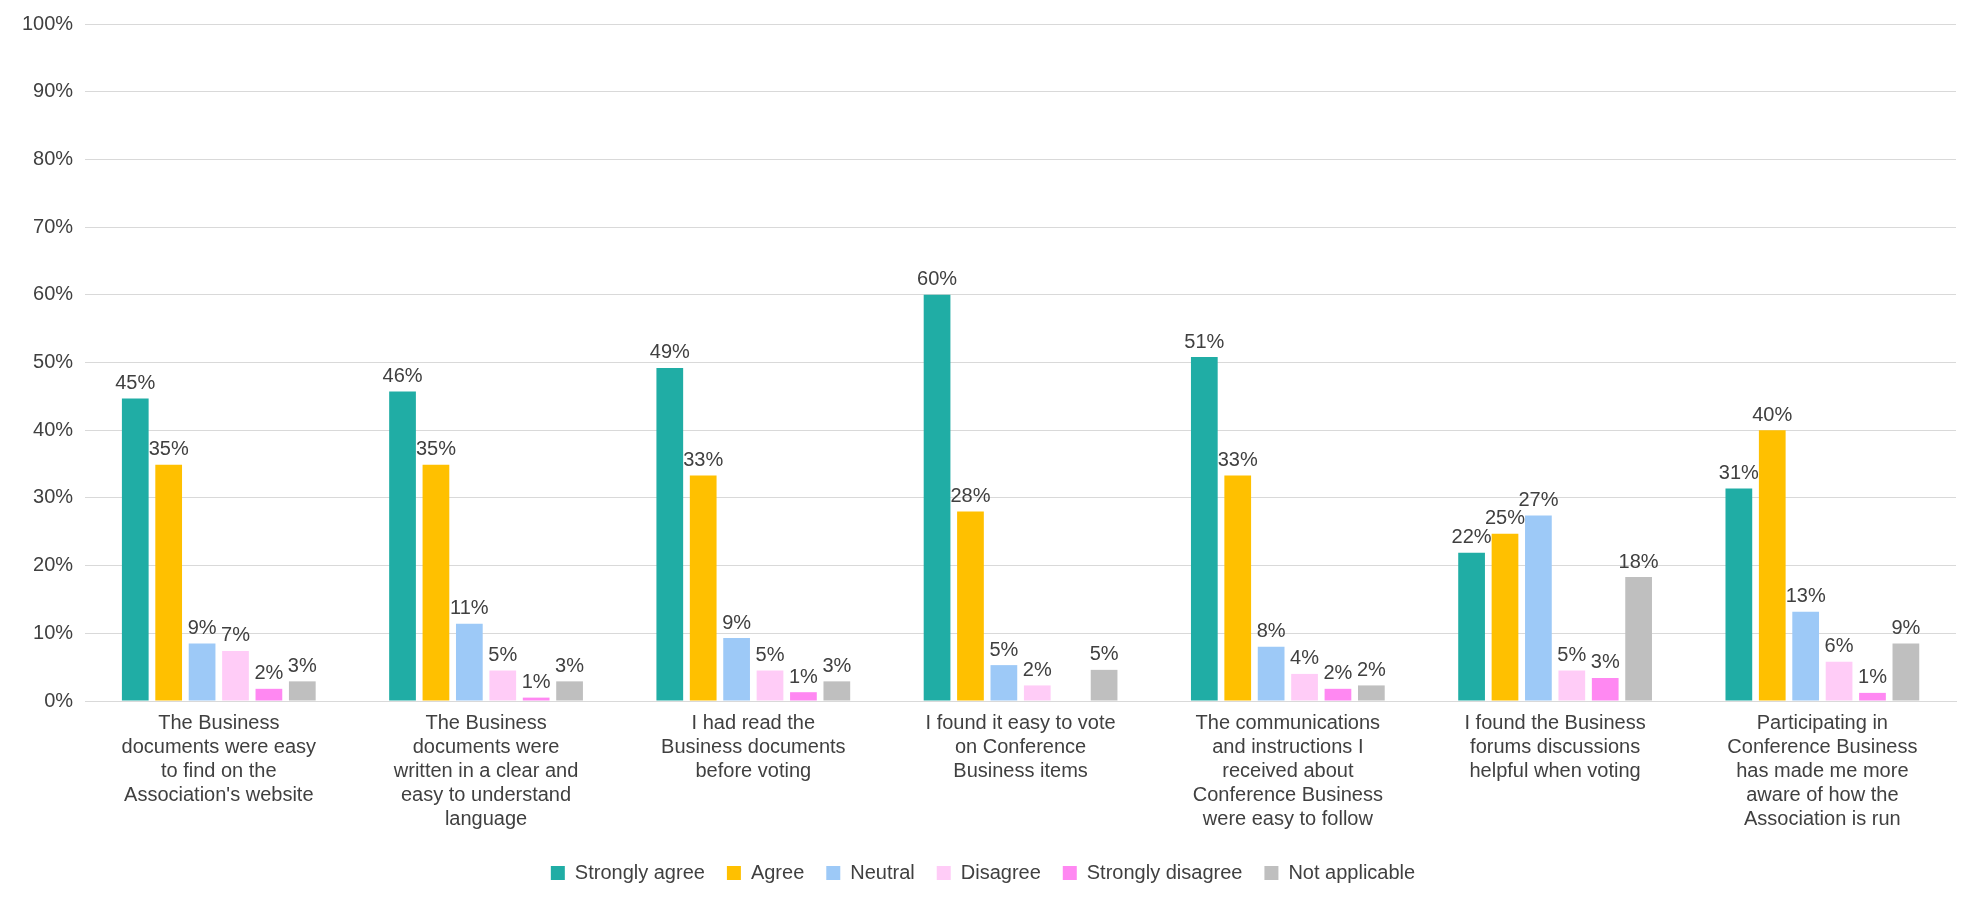  What do you see at coordinates (1020, 745) in the screenshot?
I see `x-tick-label: I found it easy to vote on Conference Business items` at bounding box center [1020, 745].